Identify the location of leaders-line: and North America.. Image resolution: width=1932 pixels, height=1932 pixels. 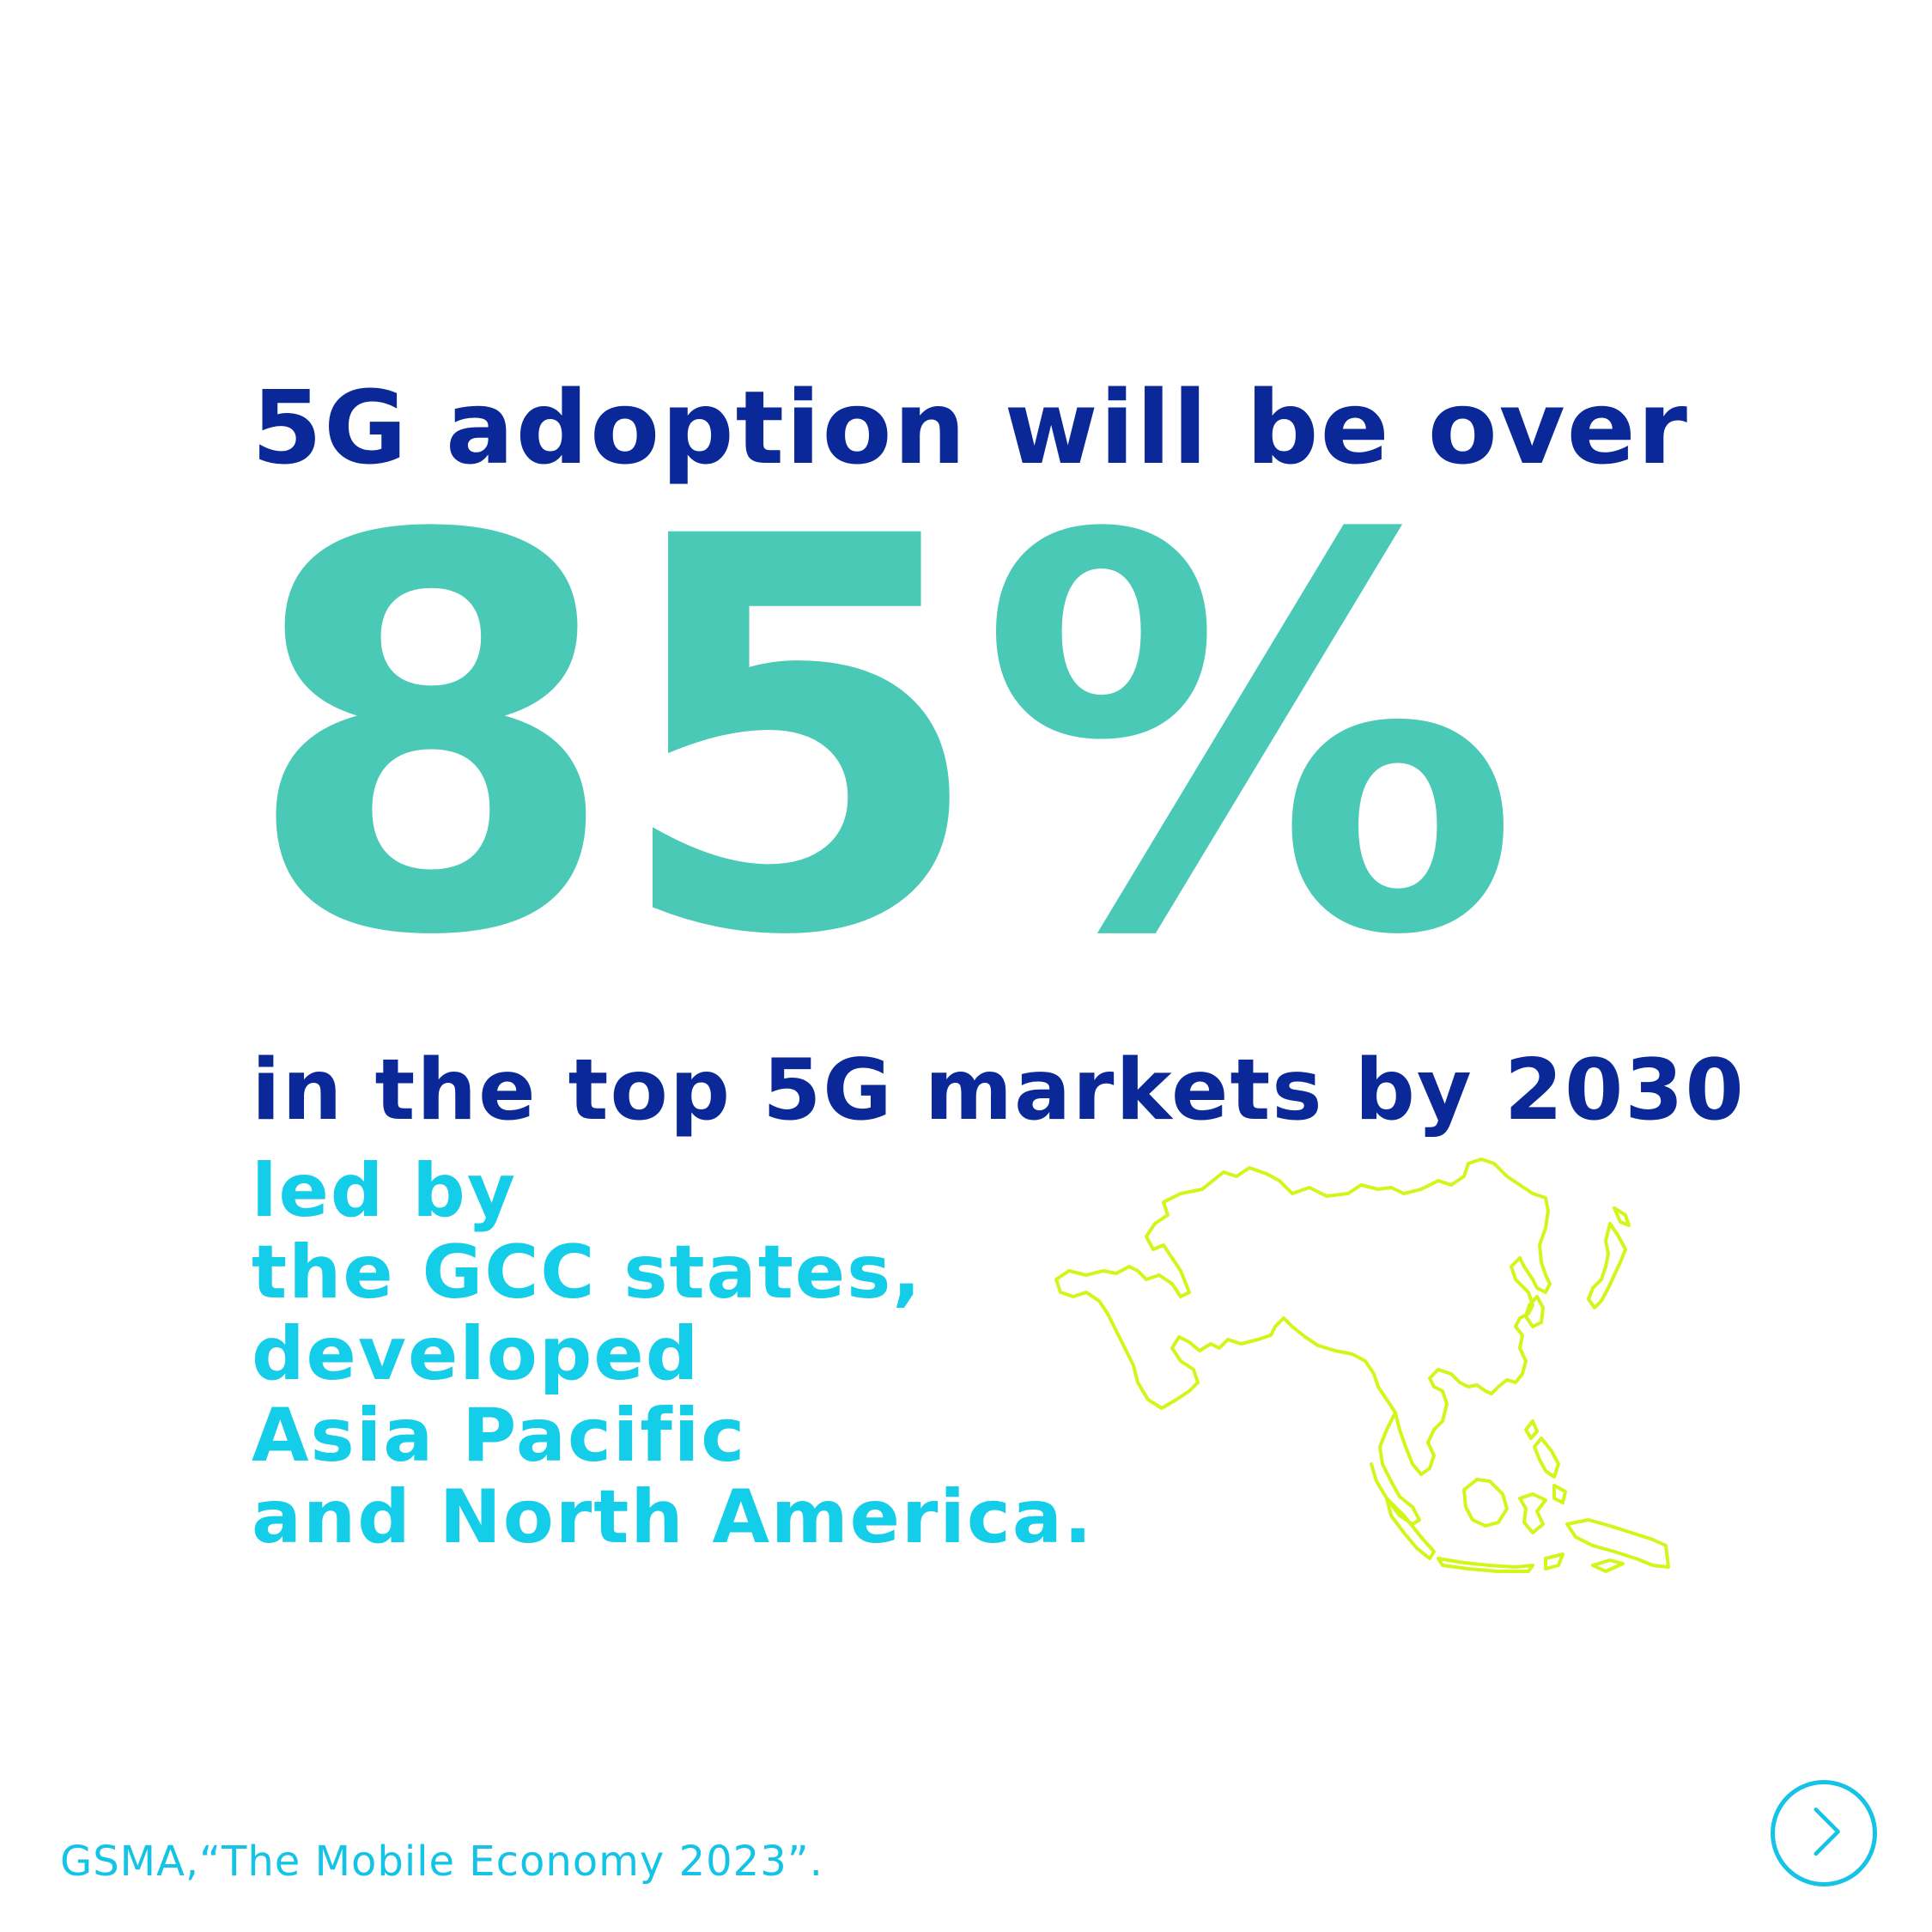
(673, 1517).